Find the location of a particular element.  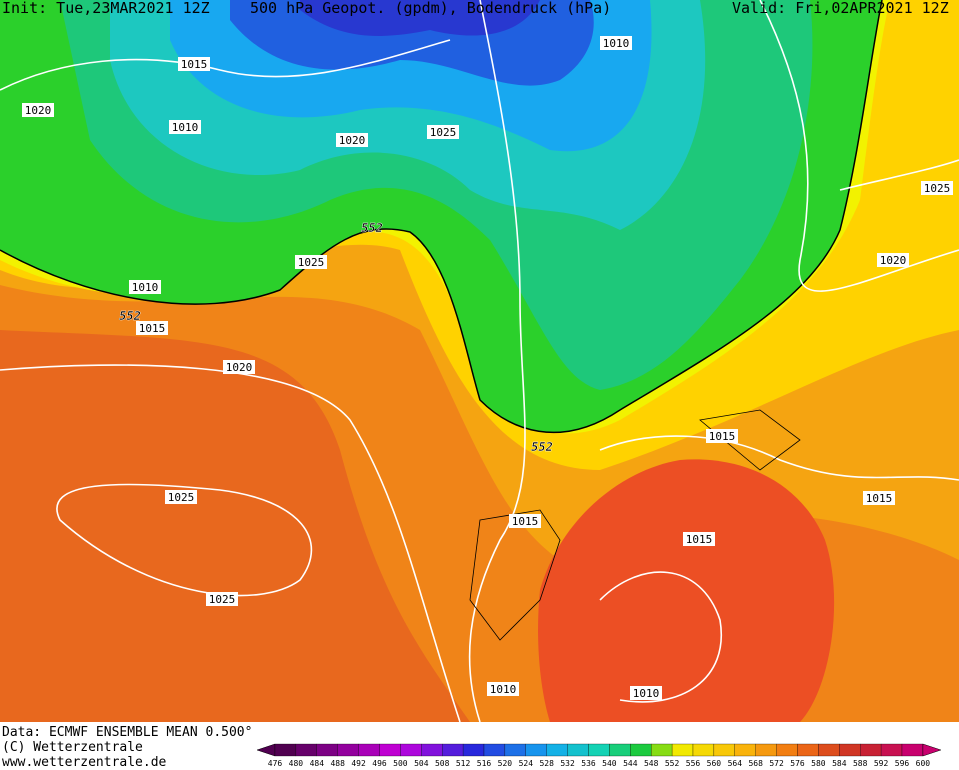

colorbar-label: 580 is located at coordinates (818, 763).